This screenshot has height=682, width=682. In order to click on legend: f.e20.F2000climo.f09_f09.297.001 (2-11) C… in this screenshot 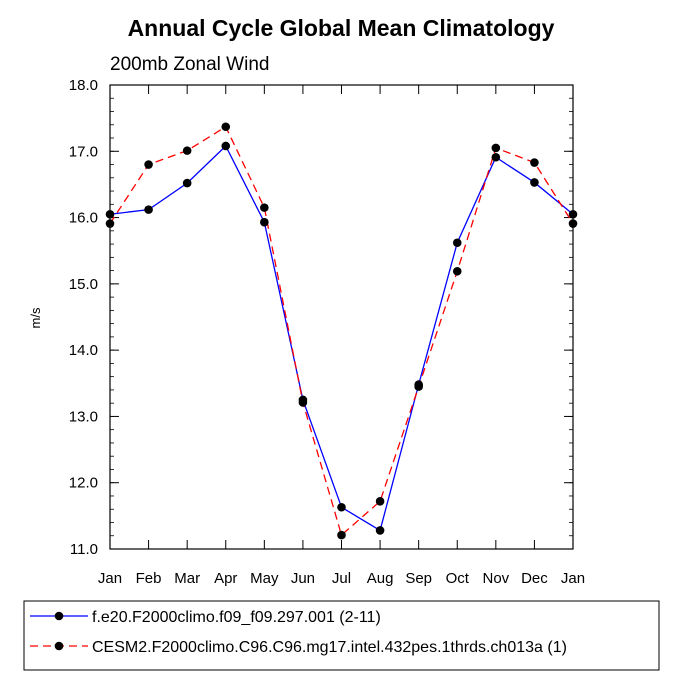, I will do `click(298, 632)`.